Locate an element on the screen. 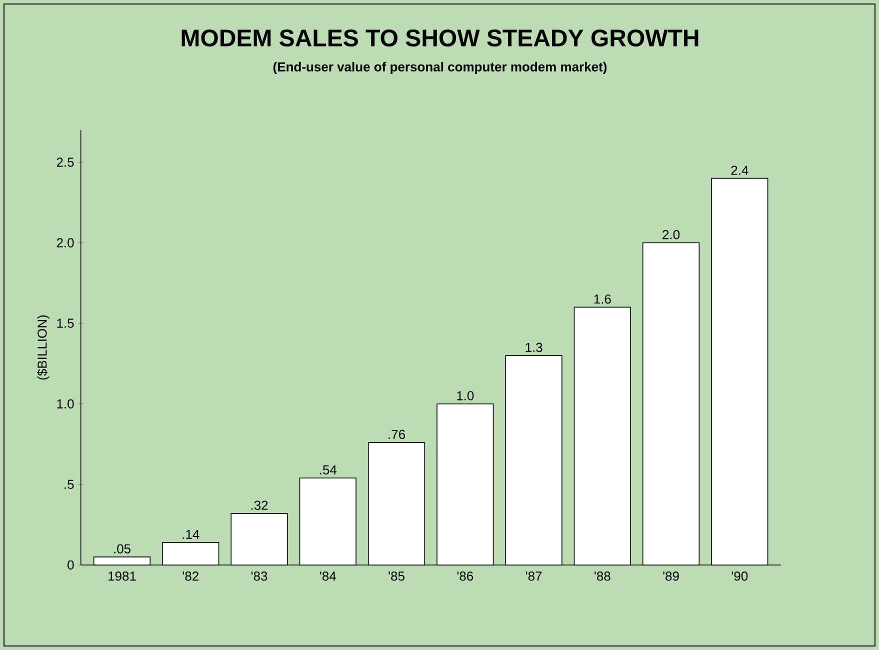  x-tick-label: '89 is located at coordinates (671, 576).